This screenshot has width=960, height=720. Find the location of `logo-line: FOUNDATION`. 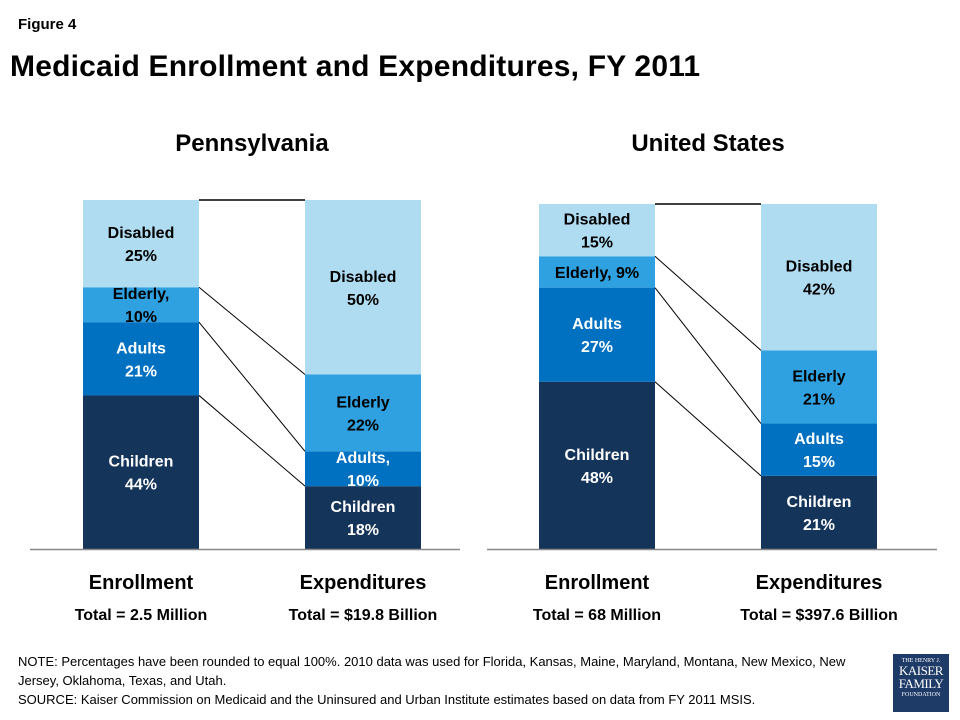

logo-line: FOUNDATION is located at coordinates (921, 695).